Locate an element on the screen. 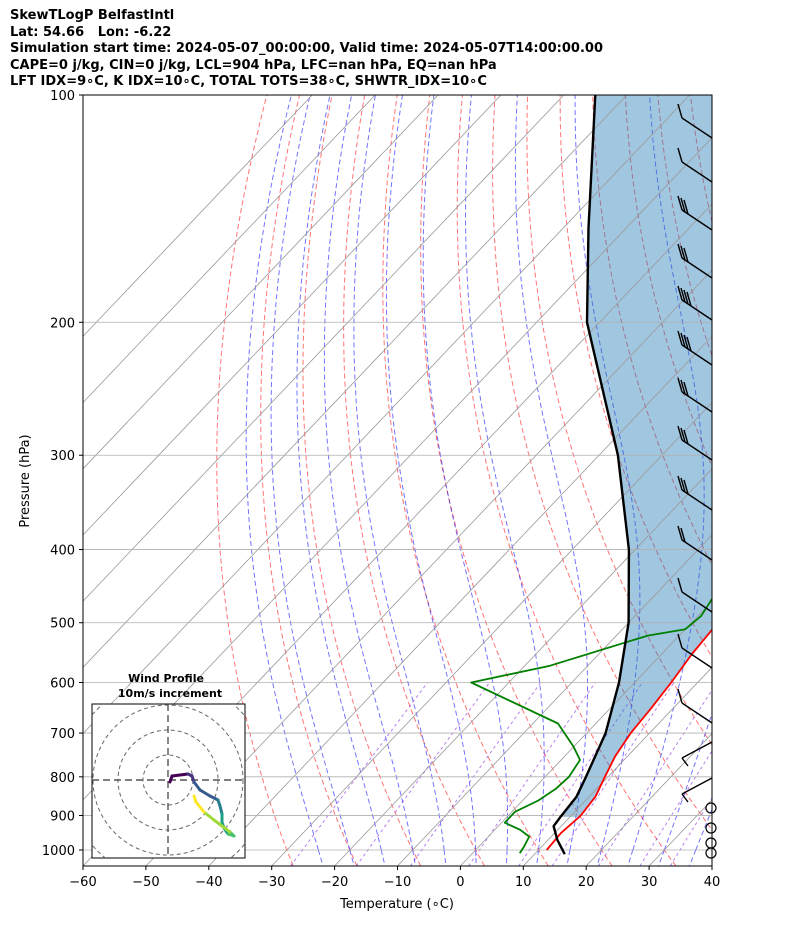 This screenshot has width=794, height=937. y-tick-label: 100 is located at coordinates (62, 96).